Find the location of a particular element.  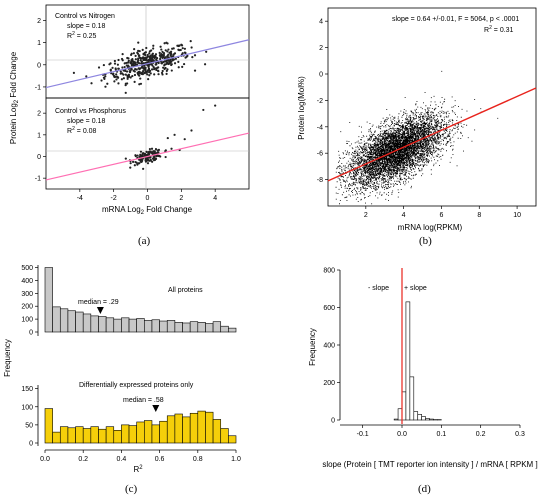

panel-b-xtick-tick-label: 10 is located at coordinates (517, 215).